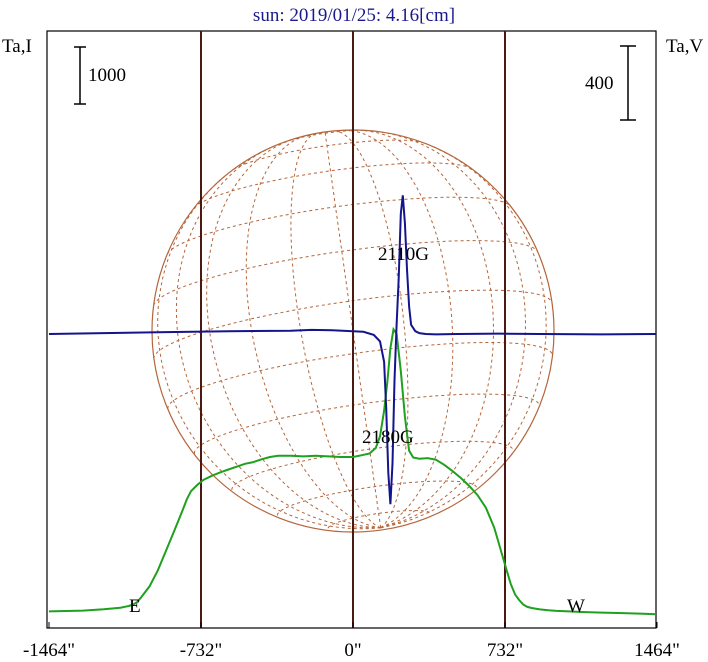 The width and height of the screenshot is (708, 662). What do you see at coordinates (352, 650) in the screenshot?
I see `x-tick-label: 0"` at bounding box center [352, 650].